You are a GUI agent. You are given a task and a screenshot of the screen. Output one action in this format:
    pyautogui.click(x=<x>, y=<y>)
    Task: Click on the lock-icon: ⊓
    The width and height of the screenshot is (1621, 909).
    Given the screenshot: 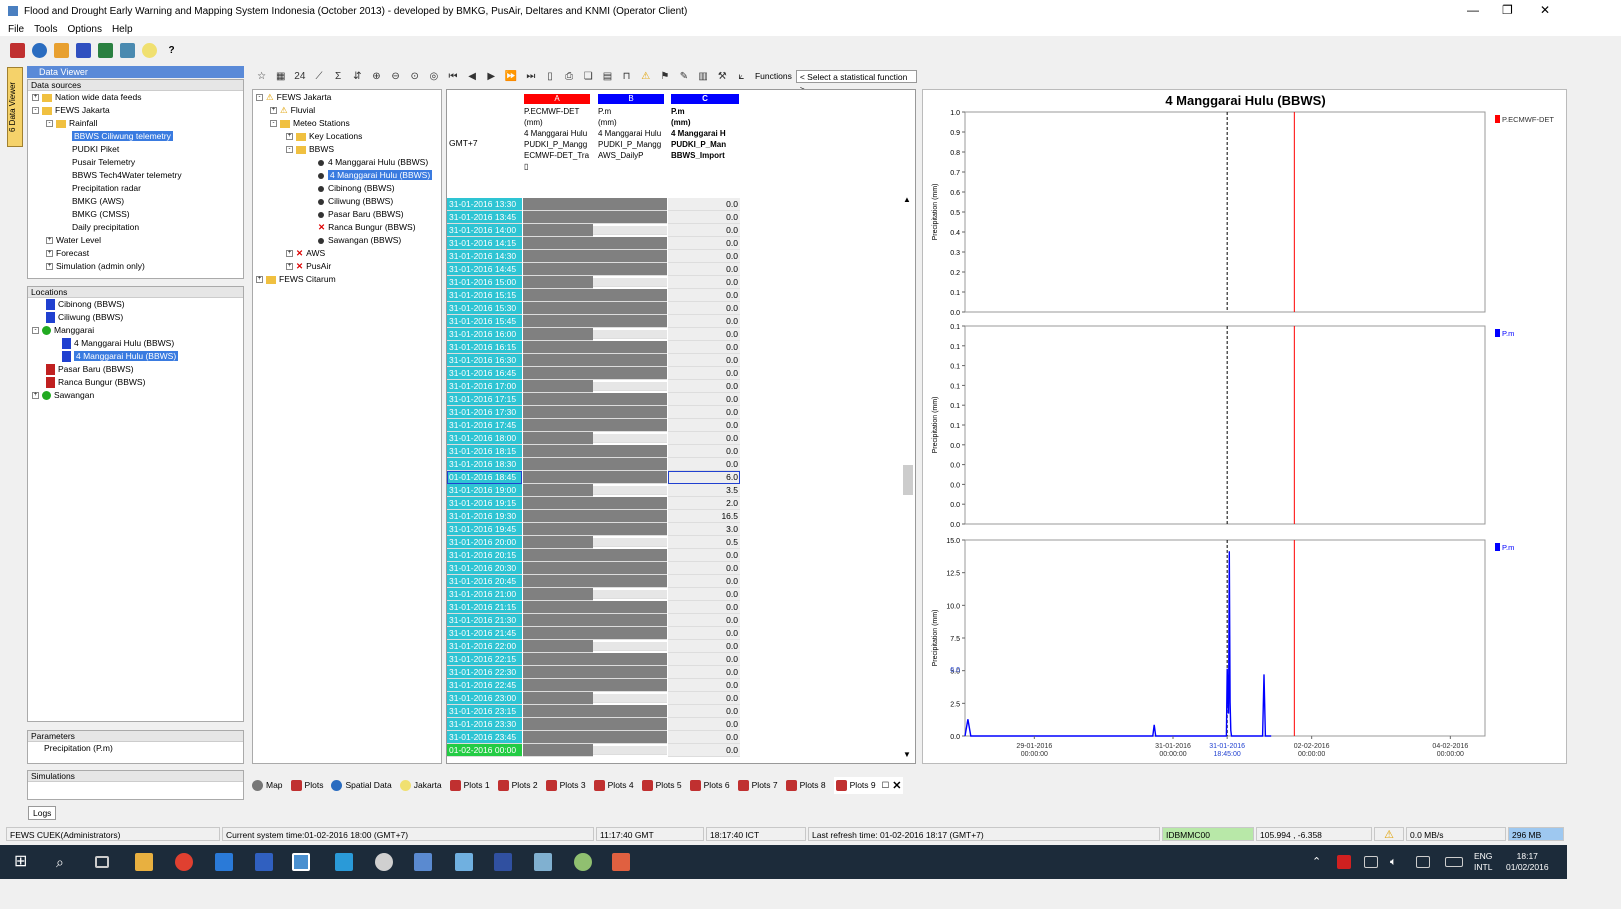 What is the action you would take?
    pyautogui.click(x=626, y=76)
    